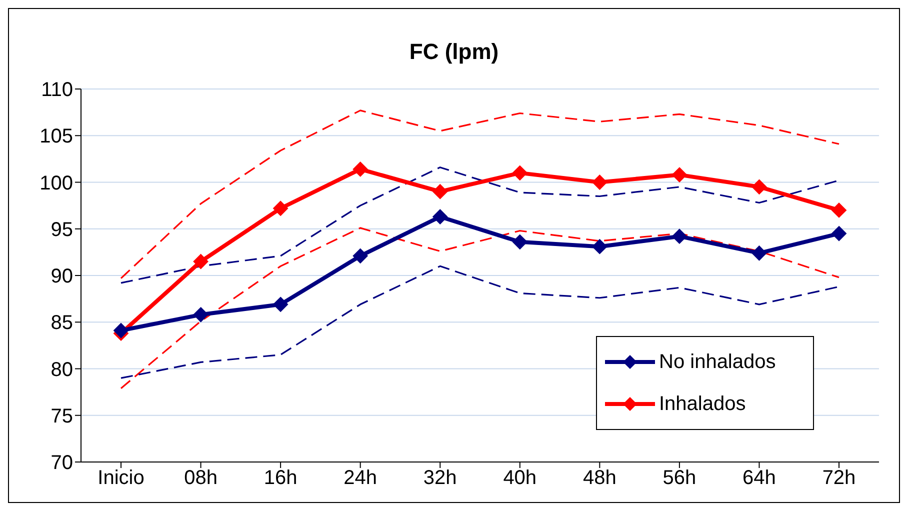  I want to click on x-tick-label: 40h, so click(520, 478).